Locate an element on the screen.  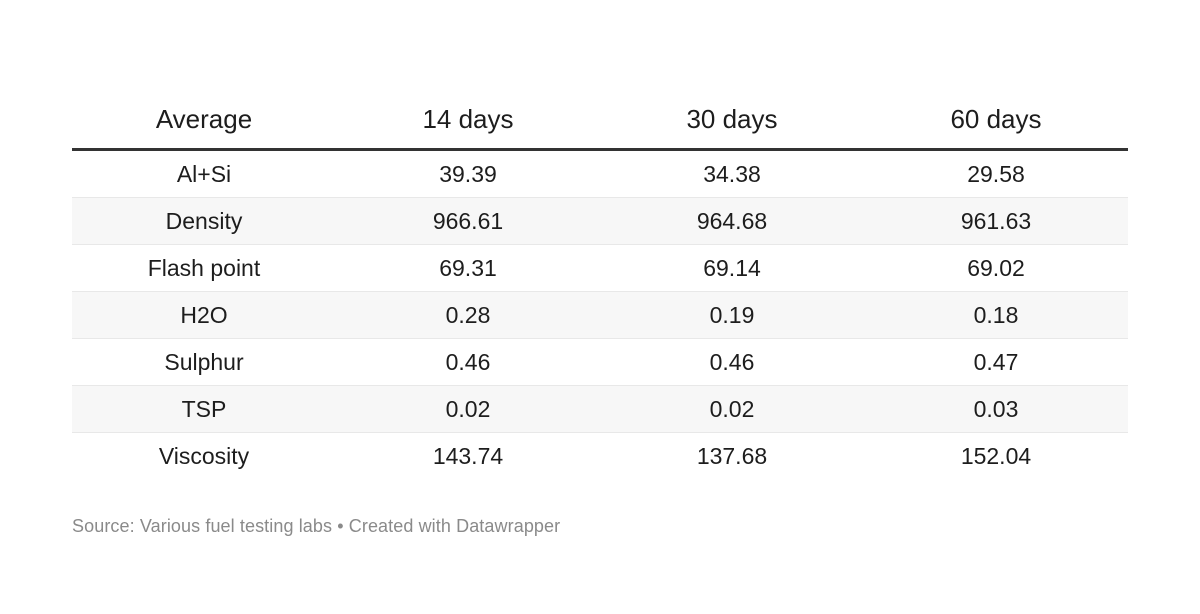
cell-value: 0.03 is located at coordinates (996, 409).